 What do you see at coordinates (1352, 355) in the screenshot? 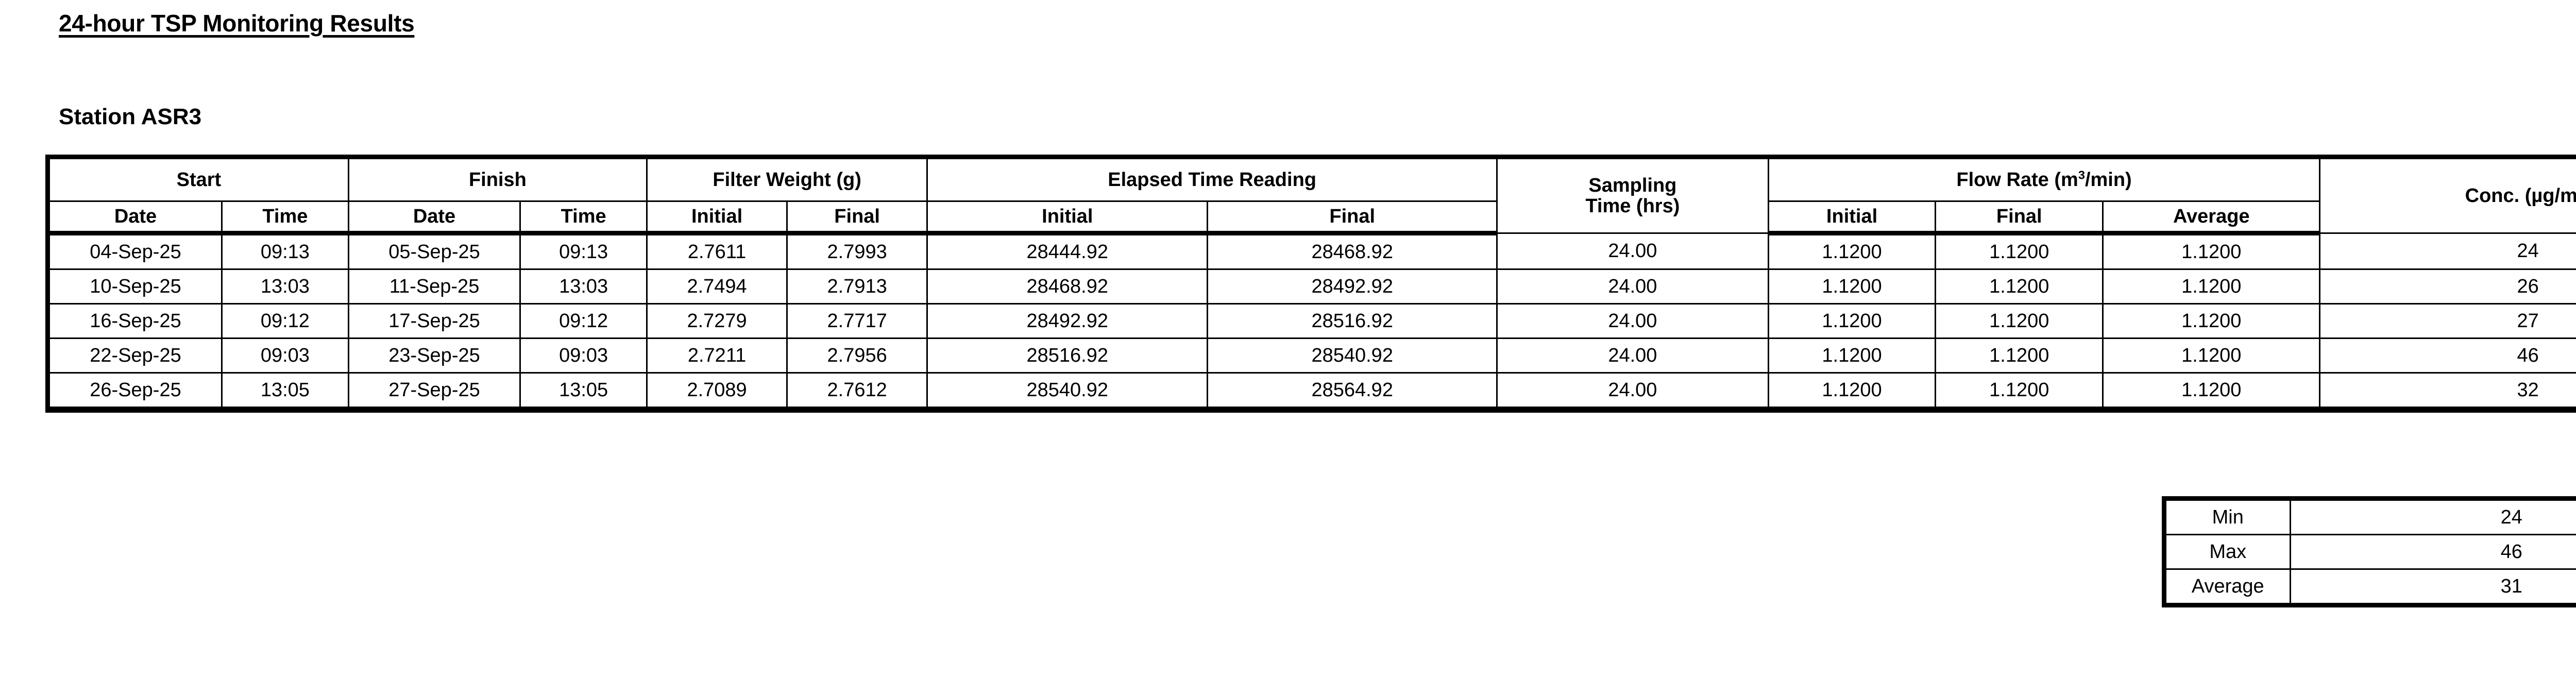
I see `cell-elapsed-time-final: 28540.92` at bounding box center [1352, 355].